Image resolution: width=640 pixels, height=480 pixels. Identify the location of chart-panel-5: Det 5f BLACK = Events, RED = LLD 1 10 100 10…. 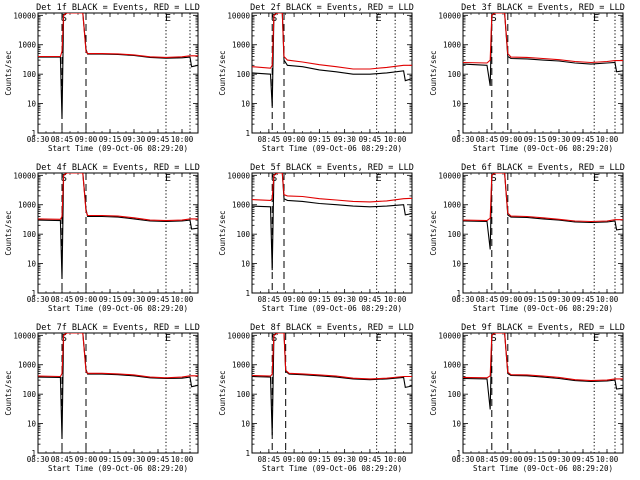
(316, 238).